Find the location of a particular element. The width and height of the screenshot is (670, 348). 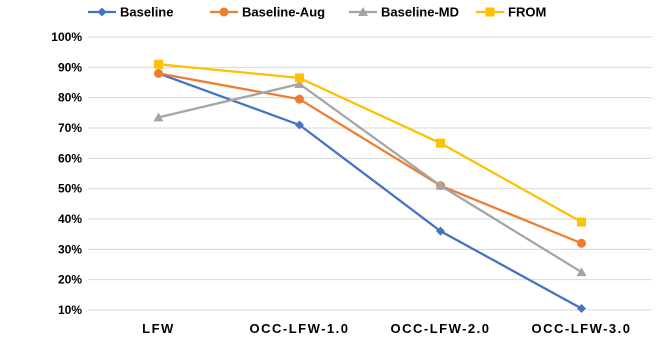

y-tick-label: 70% is located at coordinates (70, 128).